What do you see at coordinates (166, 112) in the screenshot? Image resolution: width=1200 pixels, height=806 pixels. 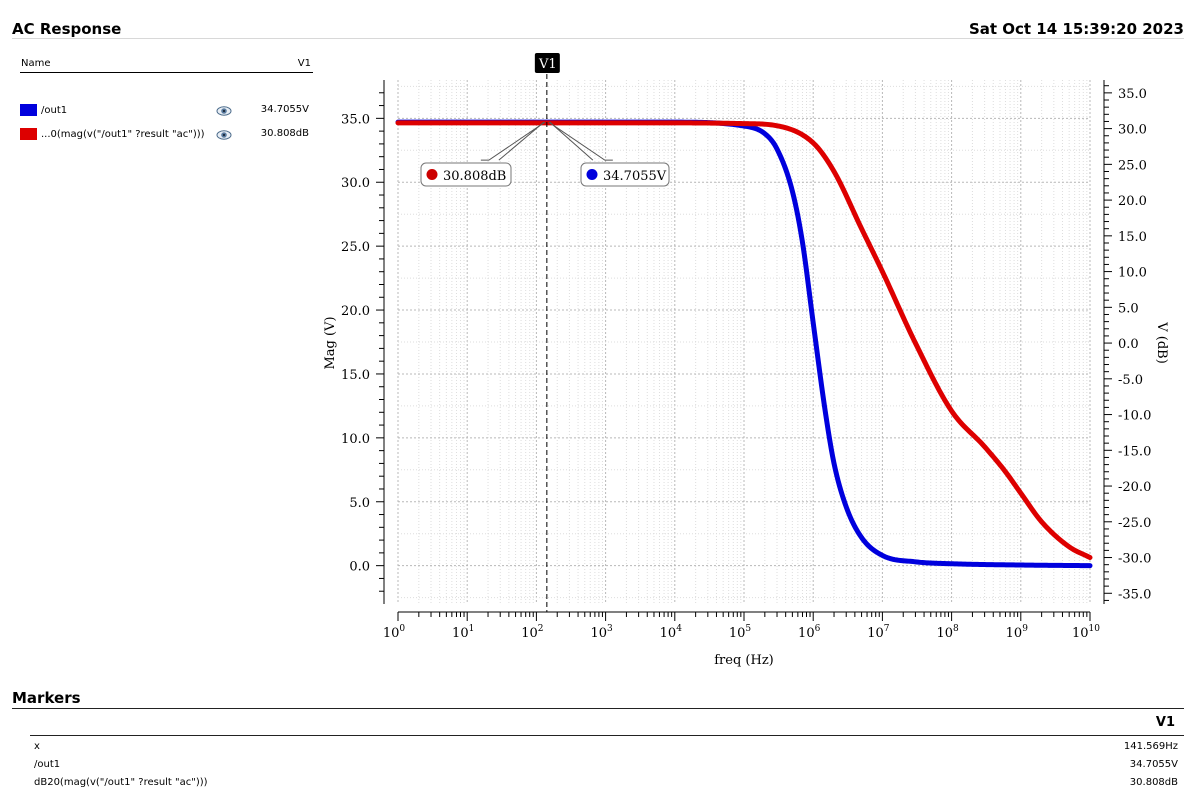 I see `legend-item-out1: /out1 34.7055V` at bounding box center [166, 112].